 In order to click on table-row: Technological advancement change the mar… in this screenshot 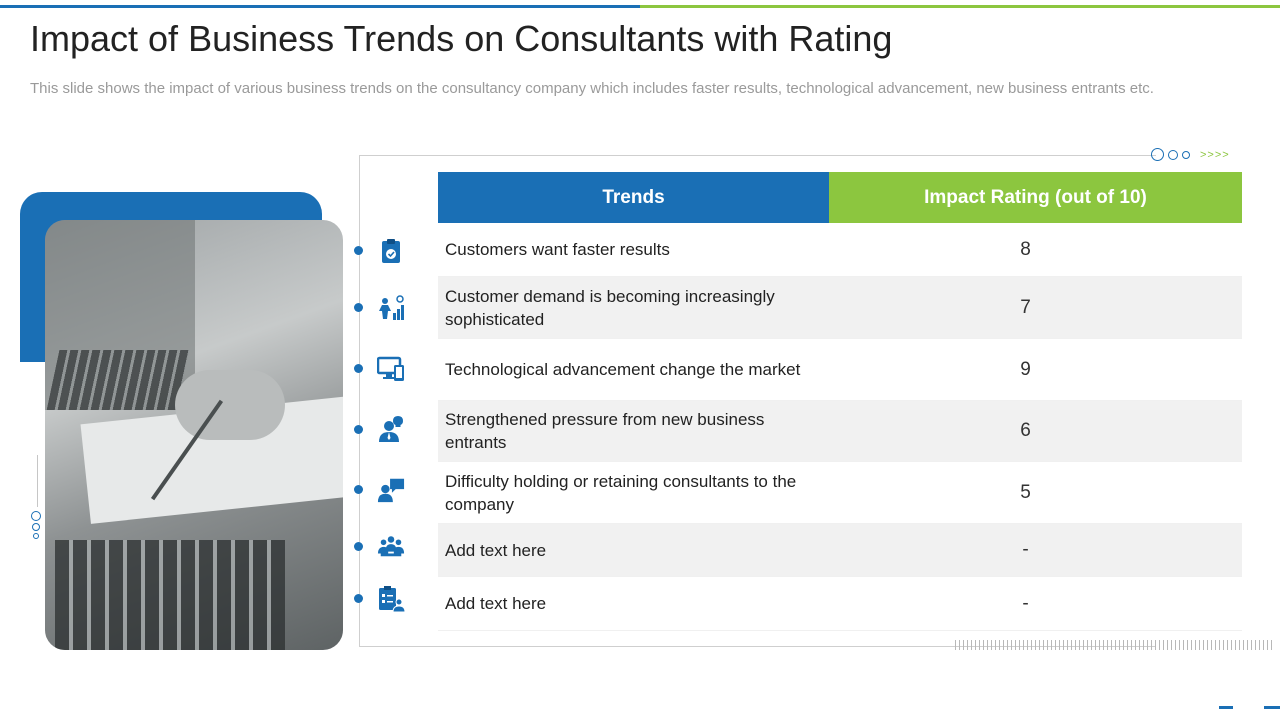, I will do `click(840, 370)`.